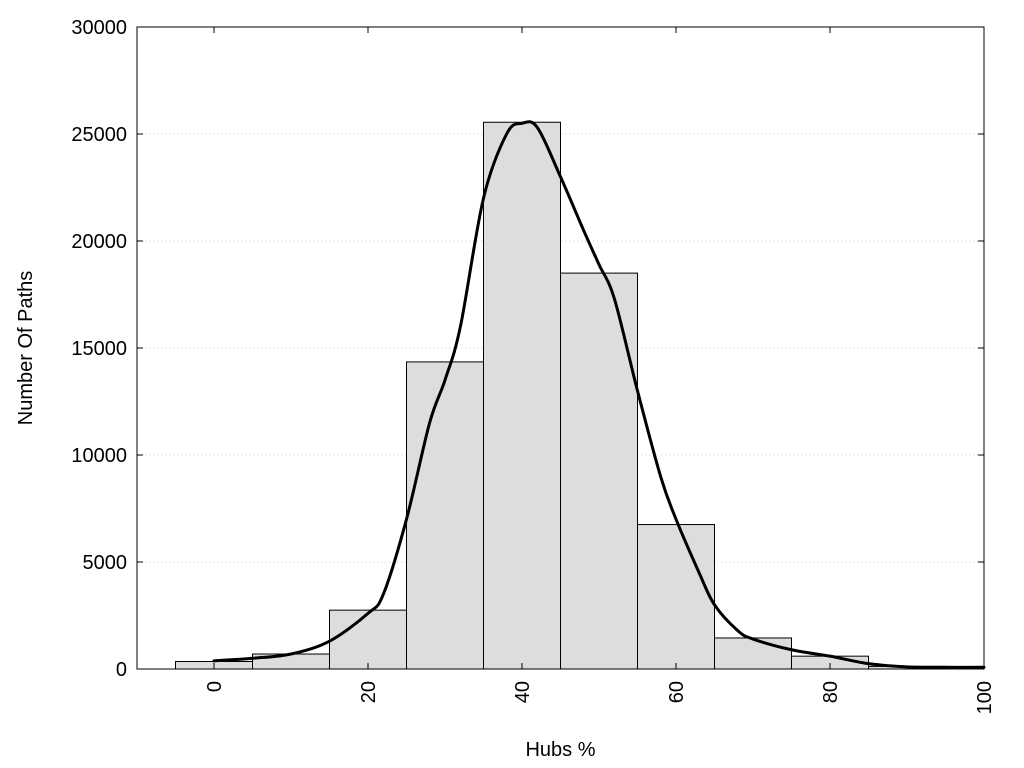 The width and height of the screenshot is (1024, 768). I want to click on y-tick-label: 20000, so click(99, 242).